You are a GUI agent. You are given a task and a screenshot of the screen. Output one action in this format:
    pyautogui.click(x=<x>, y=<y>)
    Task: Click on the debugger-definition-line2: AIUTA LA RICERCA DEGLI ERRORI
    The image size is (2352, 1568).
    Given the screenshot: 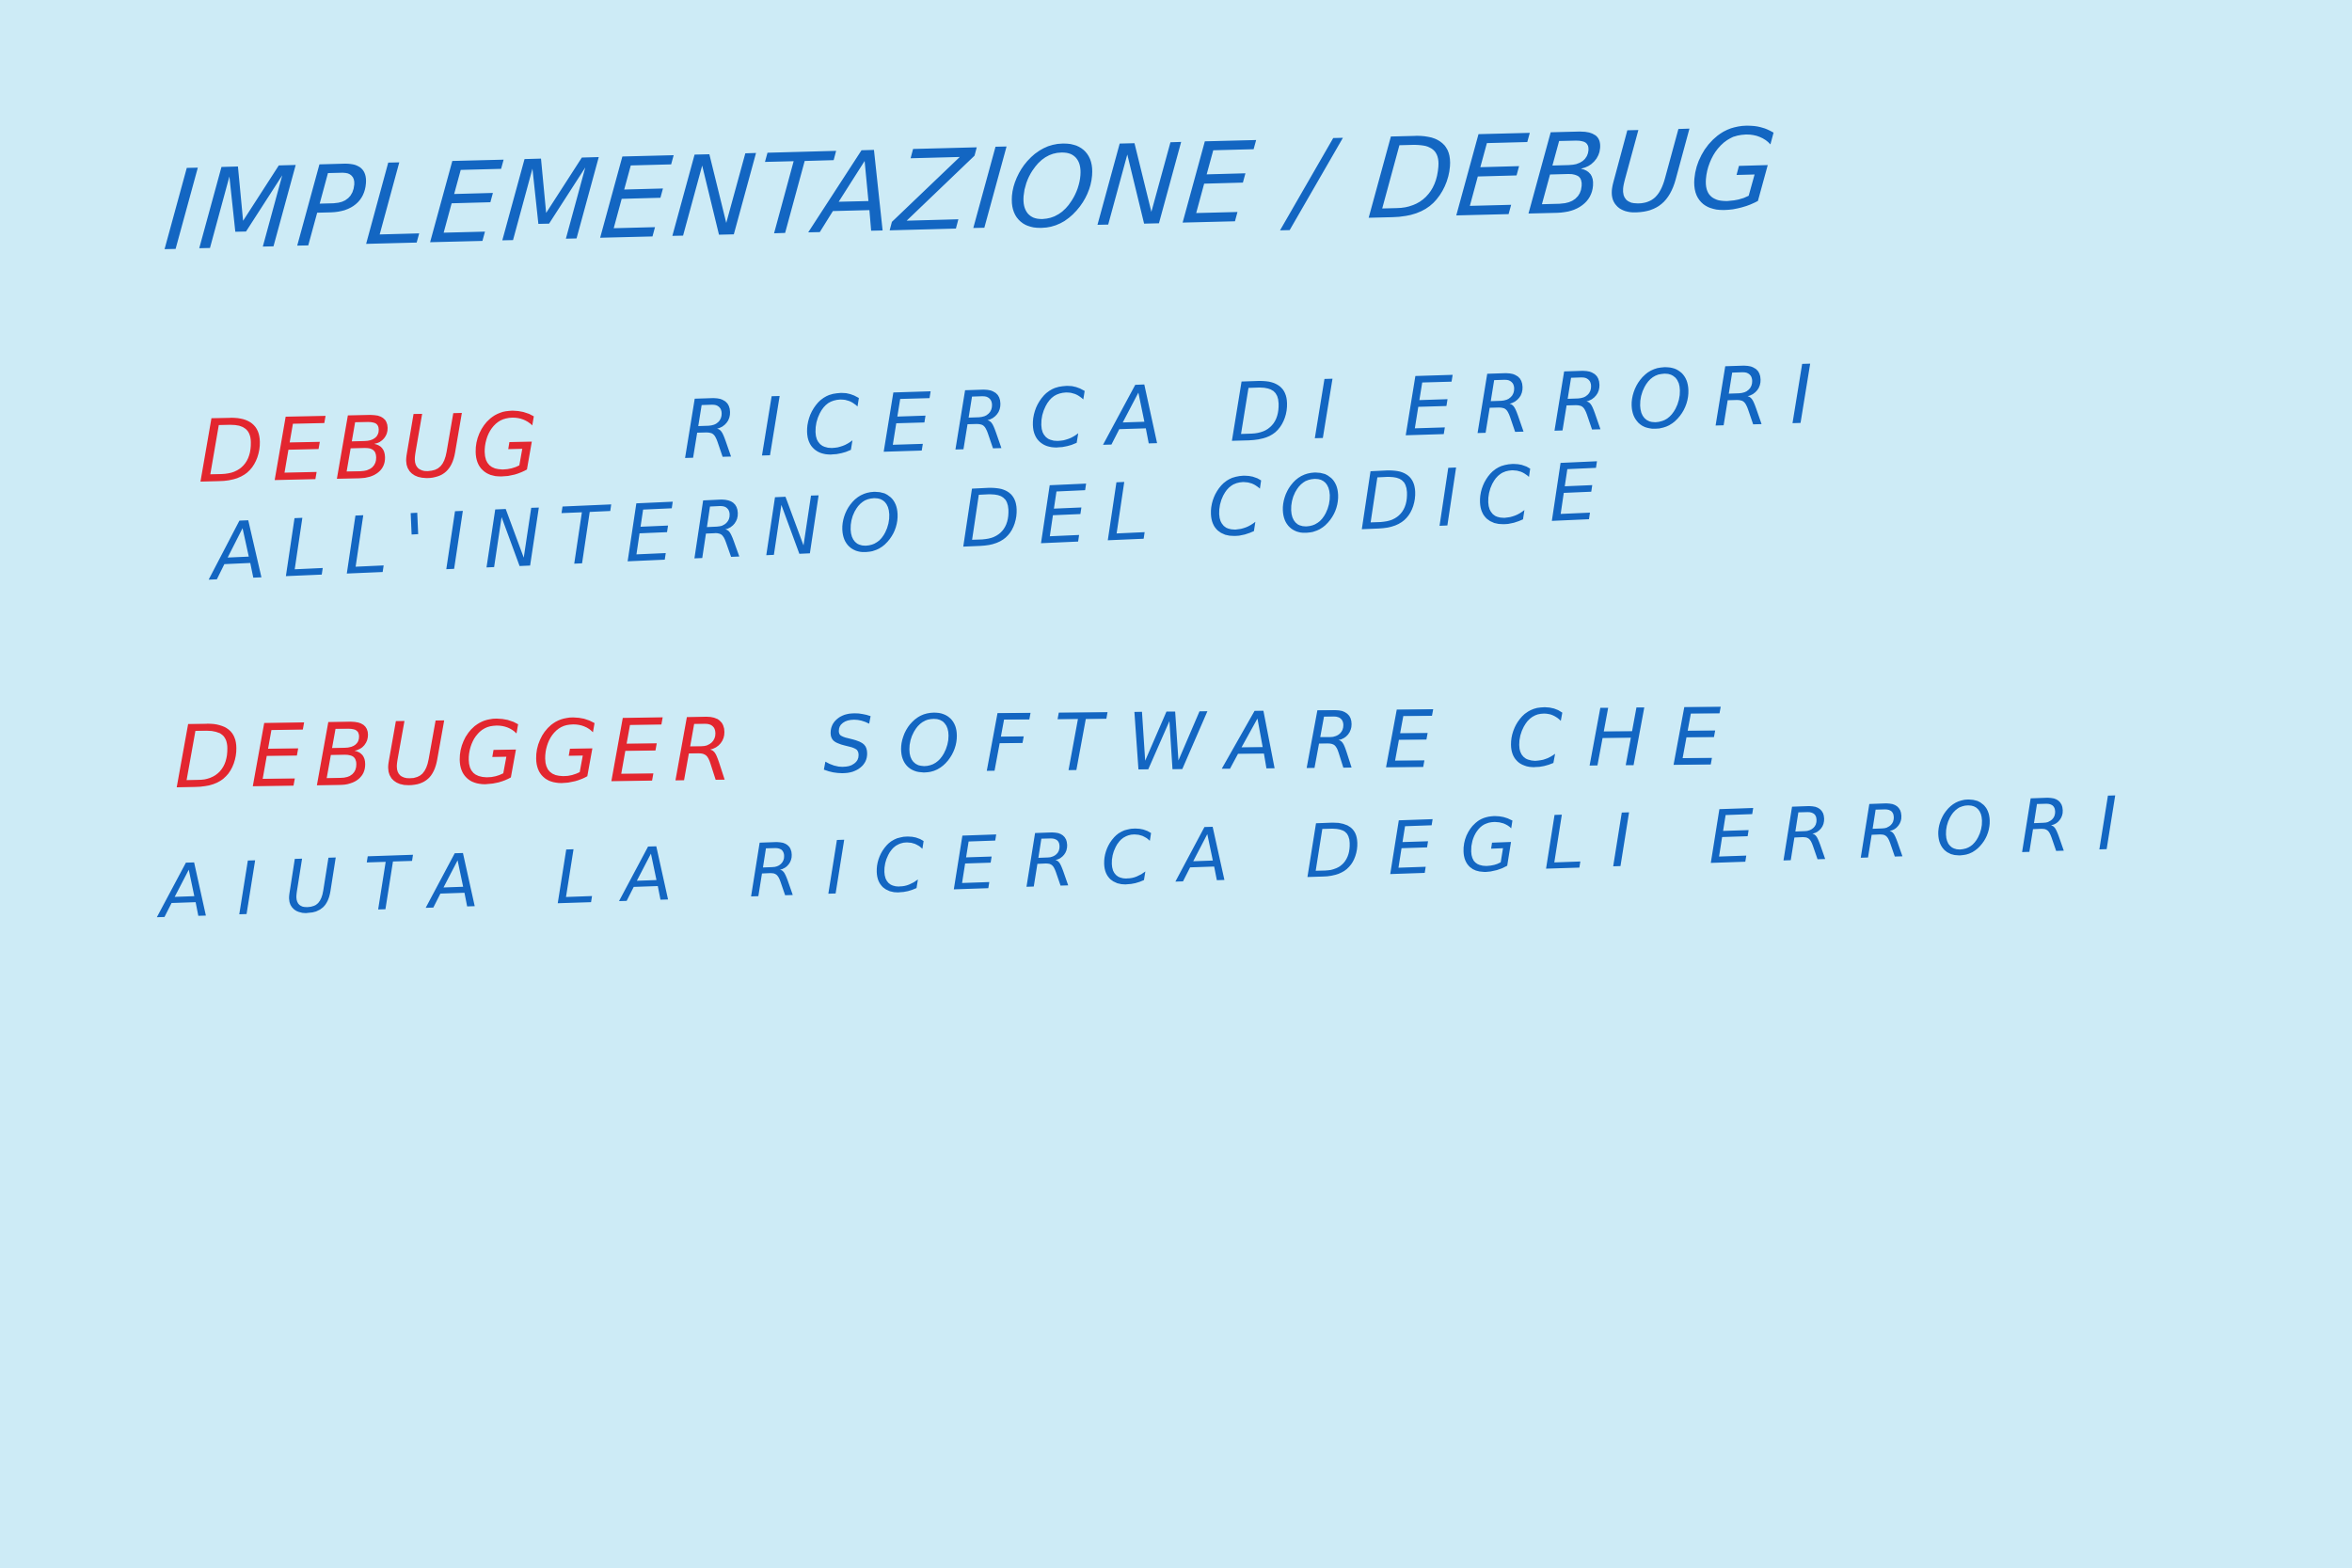 What is the action you would take?
    pyautogui.click(x=1152, y=858)
    